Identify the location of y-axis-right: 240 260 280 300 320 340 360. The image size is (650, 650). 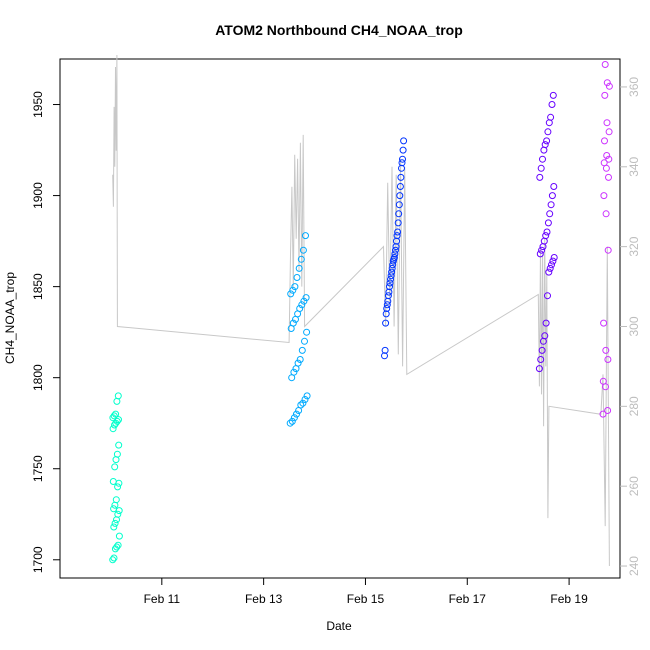
(630, 326).